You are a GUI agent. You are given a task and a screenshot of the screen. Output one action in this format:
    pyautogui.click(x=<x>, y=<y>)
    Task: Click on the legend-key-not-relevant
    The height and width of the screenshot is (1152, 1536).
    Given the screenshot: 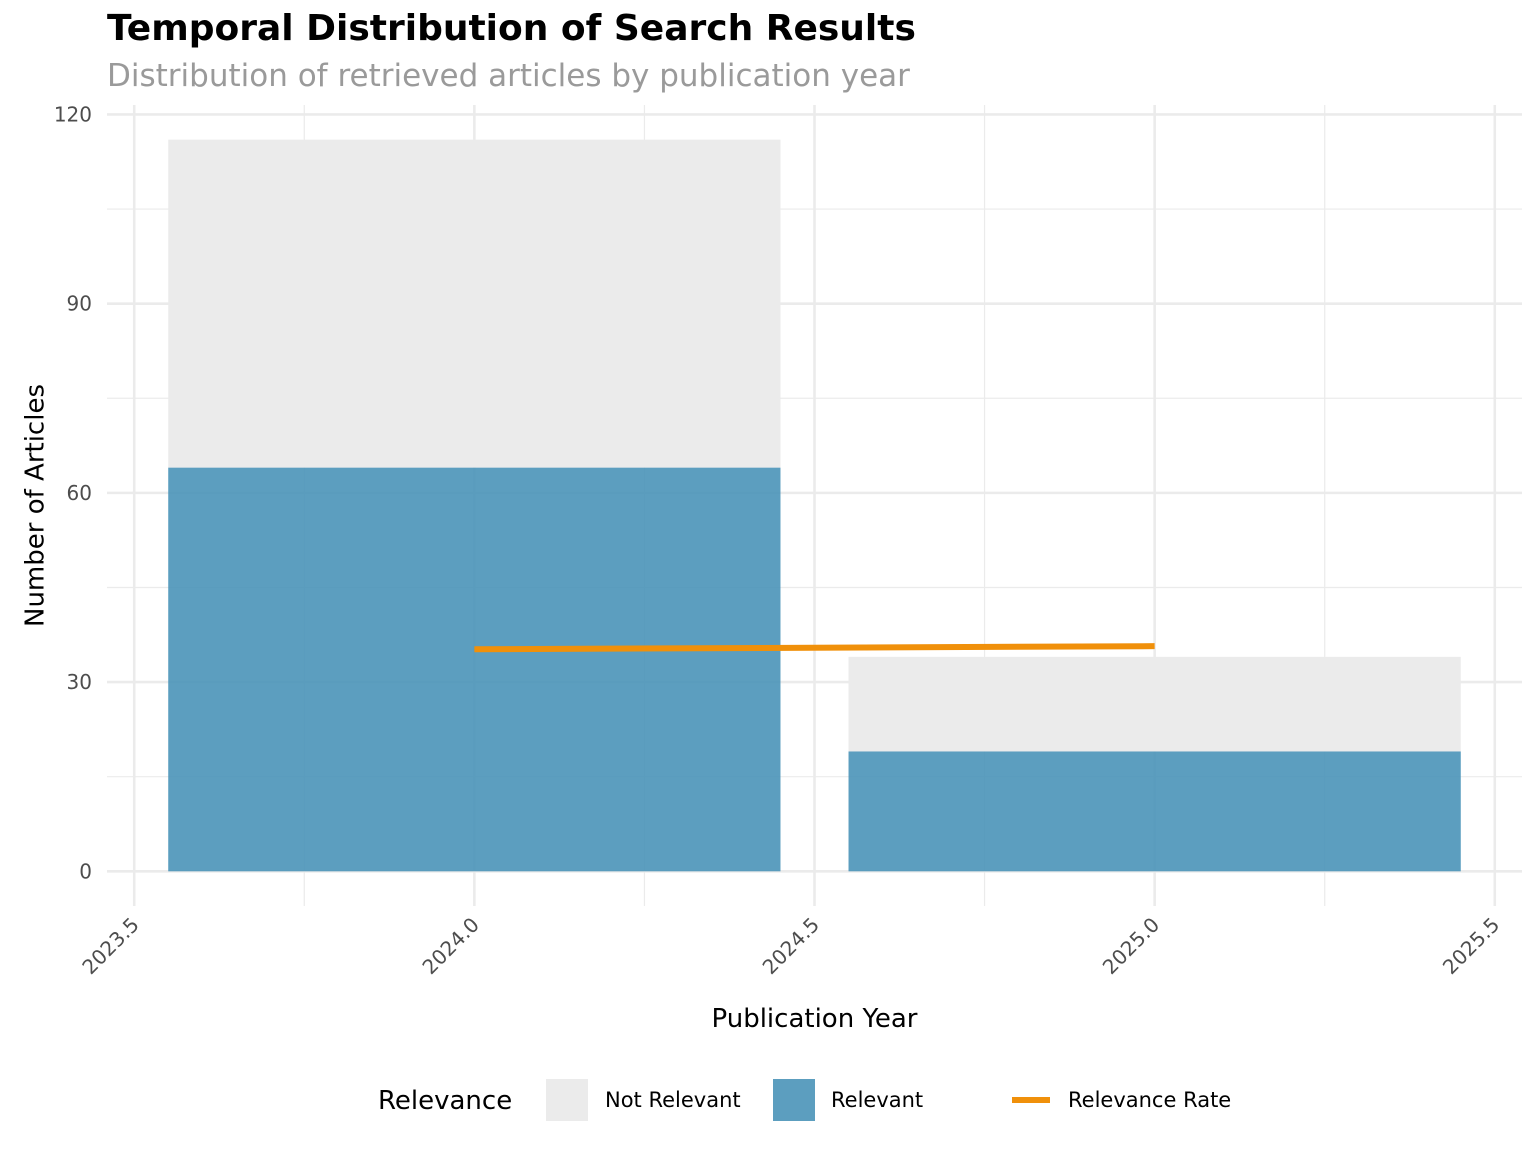 What is the action you would take?
    pyautogui.click(x=567, y=1100)
    